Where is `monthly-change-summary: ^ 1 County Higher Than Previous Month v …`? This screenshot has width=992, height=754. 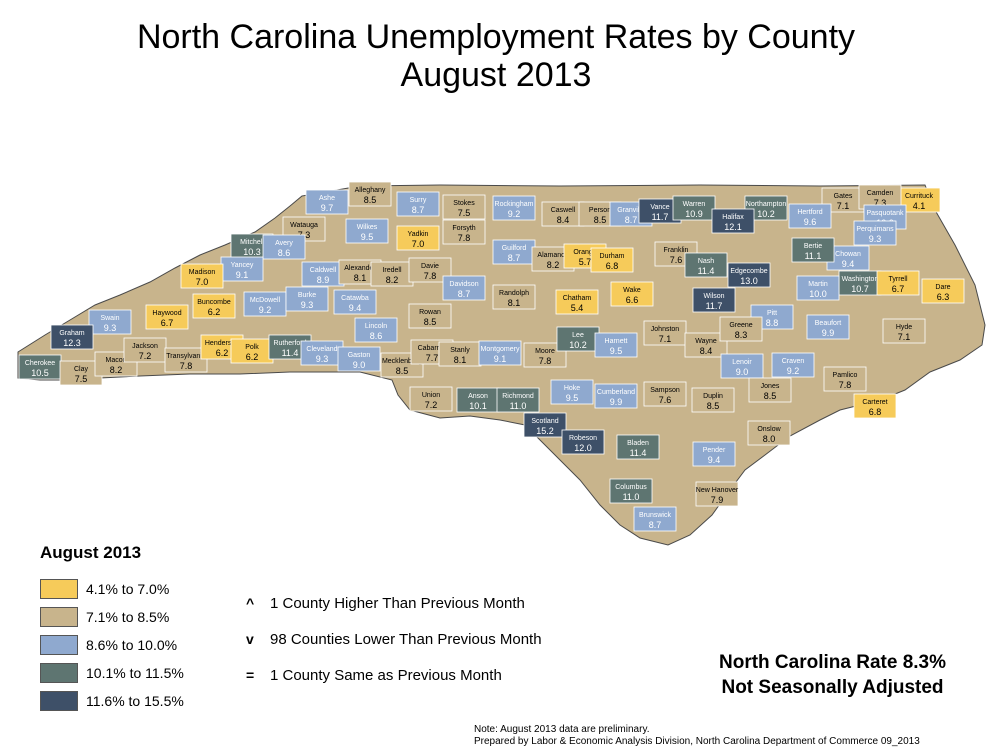
monthly-change-summary: ^ 1 County Higher Than Previous Month v … is located at coordinates (394, 639).